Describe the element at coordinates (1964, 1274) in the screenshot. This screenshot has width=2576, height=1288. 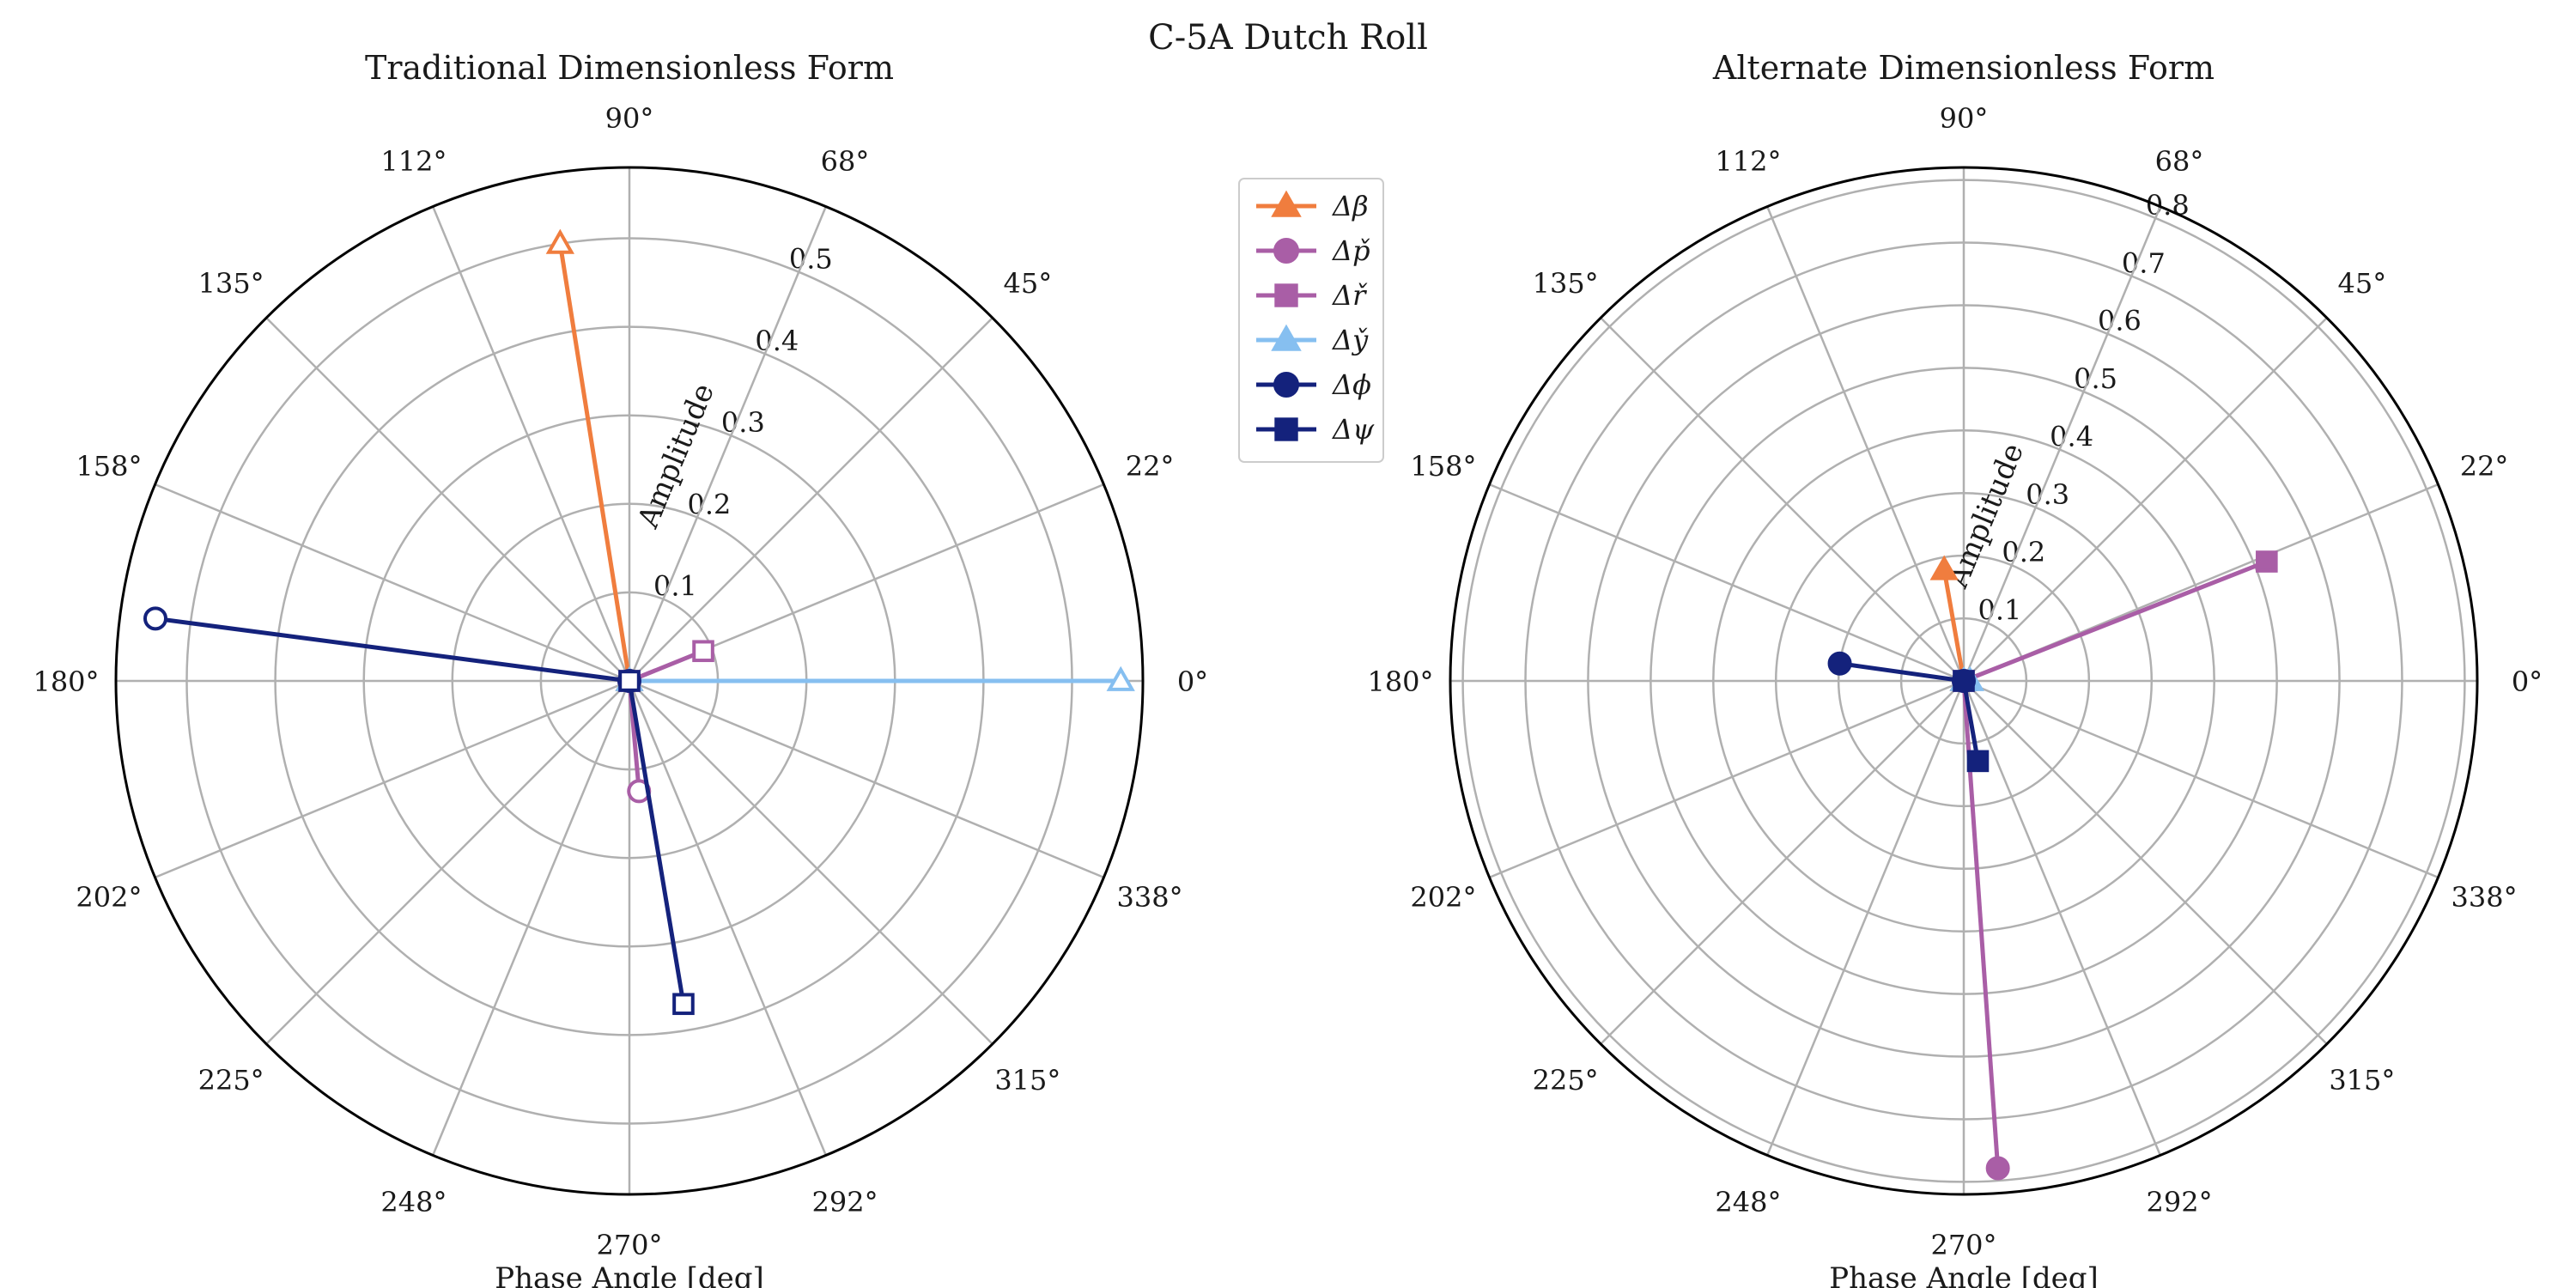
I see `angular-axis-label-alternate: Phase Angle [deg]` at that location.